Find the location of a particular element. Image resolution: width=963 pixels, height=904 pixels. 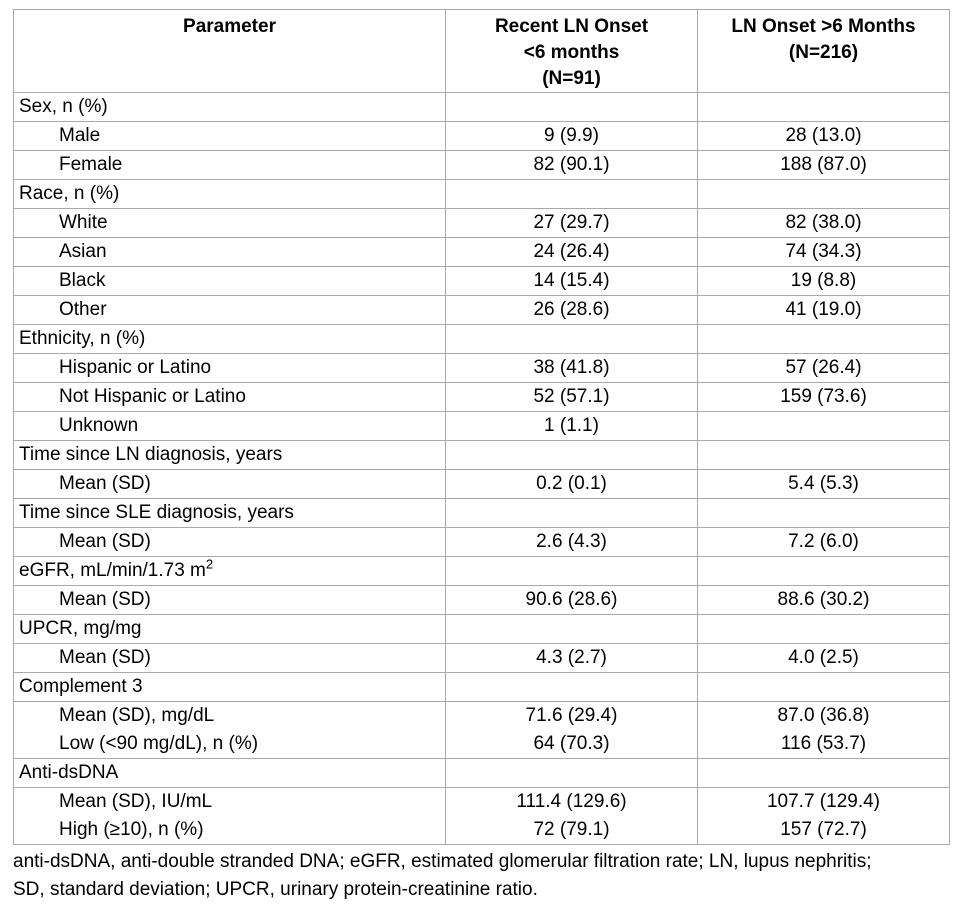

recent-onset-value-cell: 4.3 (2.7) is located at coordinates (571, 658).